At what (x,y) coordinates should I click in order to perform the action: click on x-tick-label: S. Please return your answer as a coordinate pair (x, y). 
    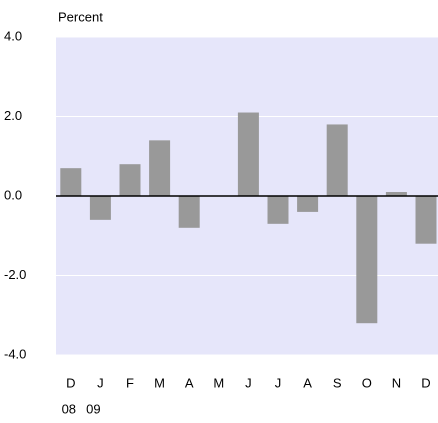
    Looking at the image, I should click on (337, 382).